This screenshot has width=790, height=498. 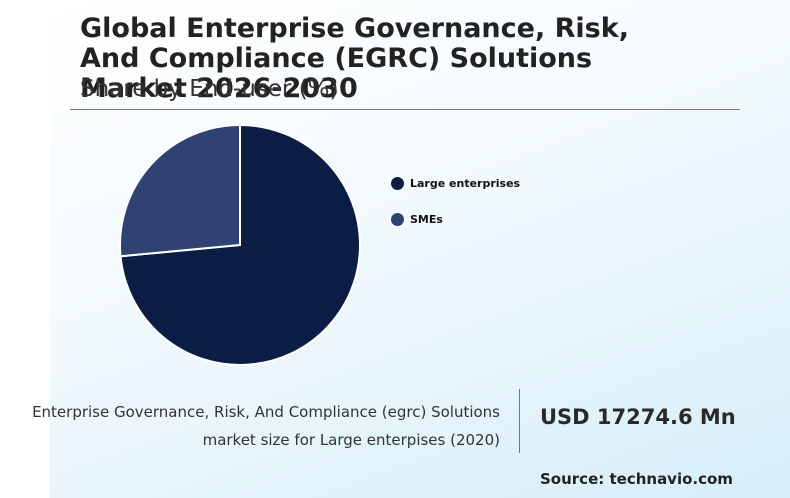 What do you see at coordinates (209, 89) in the screenshot?
I see `chart-subtitle: Share by End-user (%)` at bounding box center [209, 89].